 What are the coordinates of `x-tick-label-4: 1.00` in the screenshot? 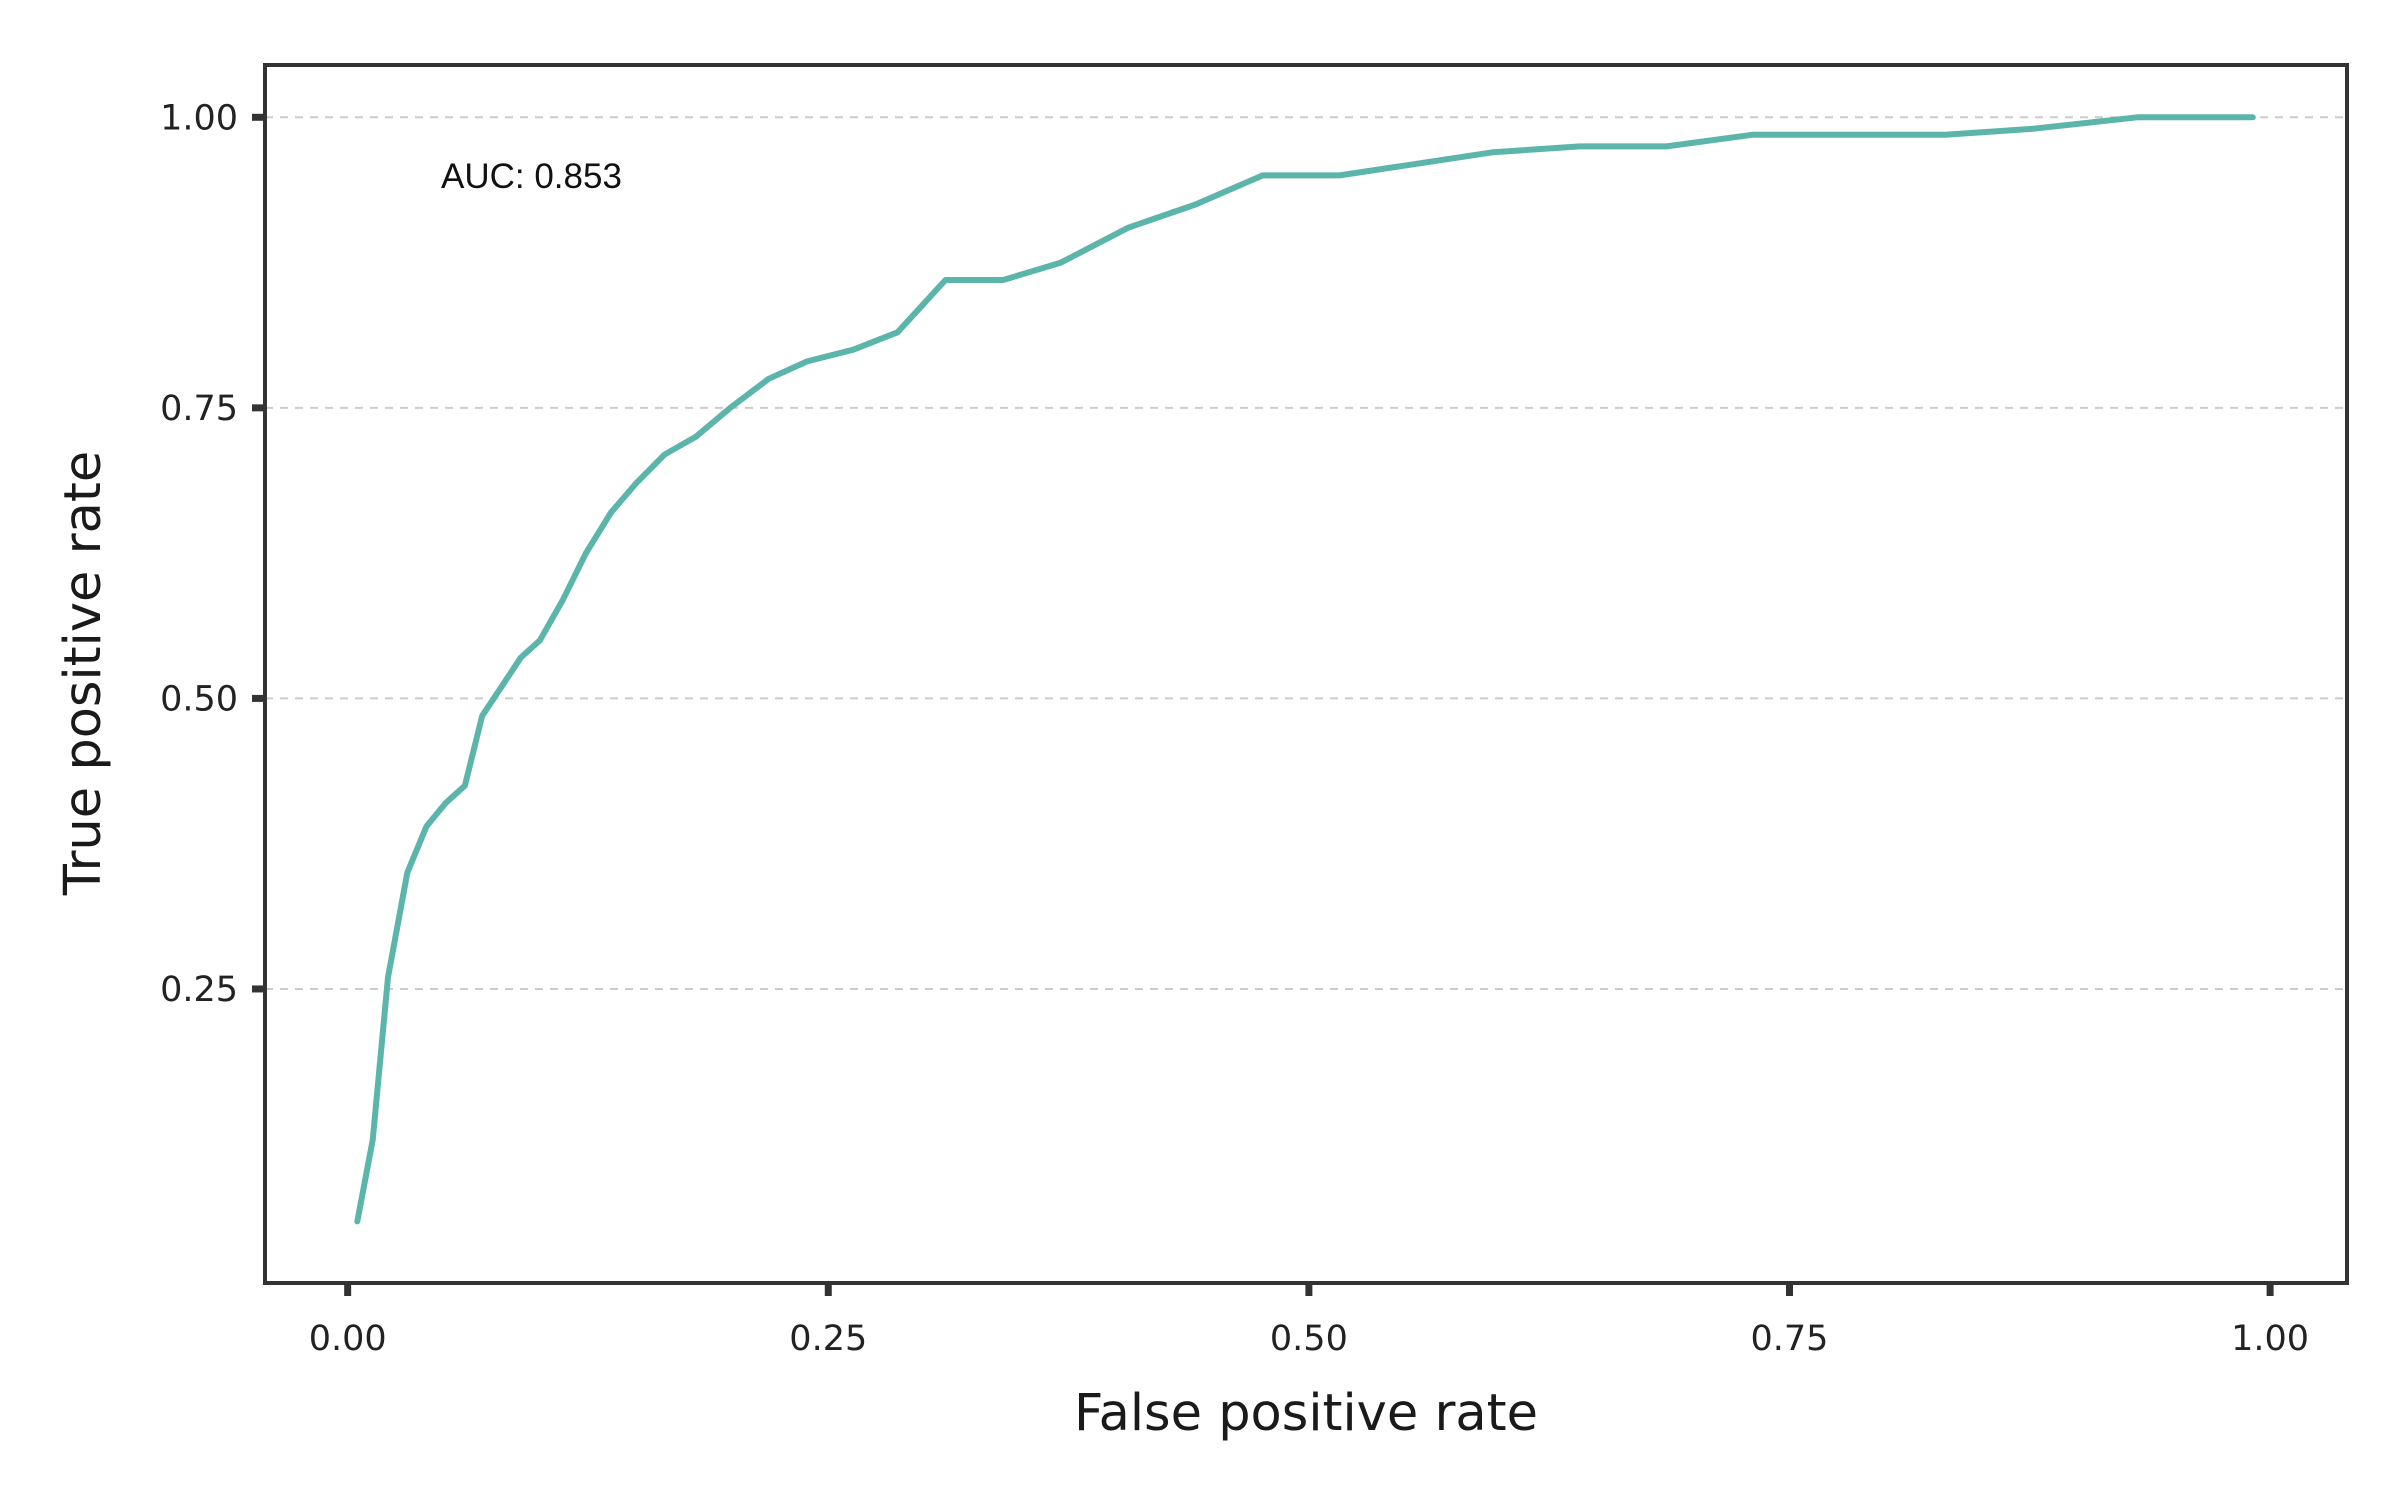 It's located at (2270, 1339).